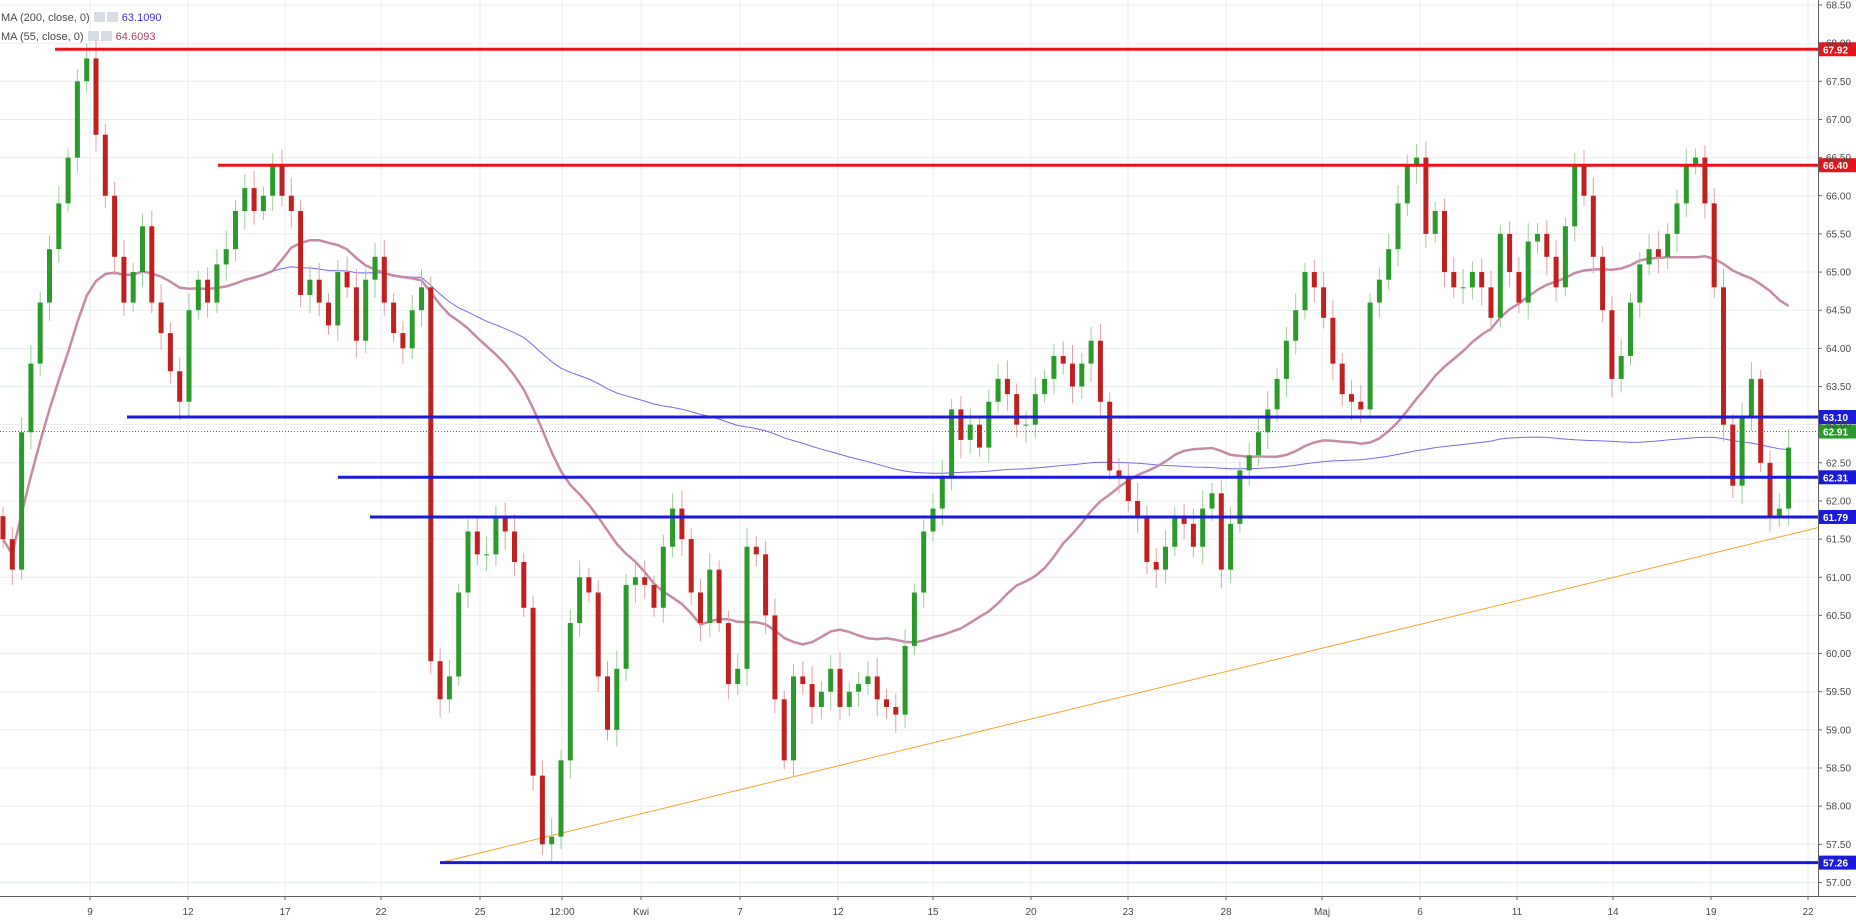  I want to click on y-tick-label: 68.00, so click(1838, 44).